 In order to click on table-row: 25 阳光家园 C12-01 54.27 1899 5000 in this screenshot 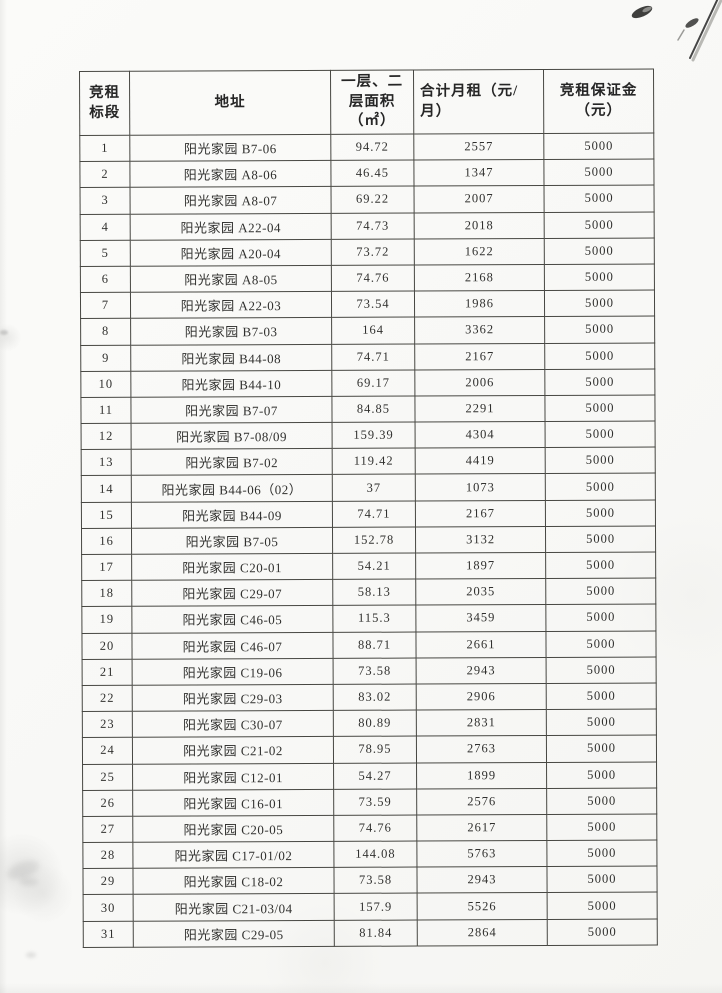, I will do `click(369, 776)`.